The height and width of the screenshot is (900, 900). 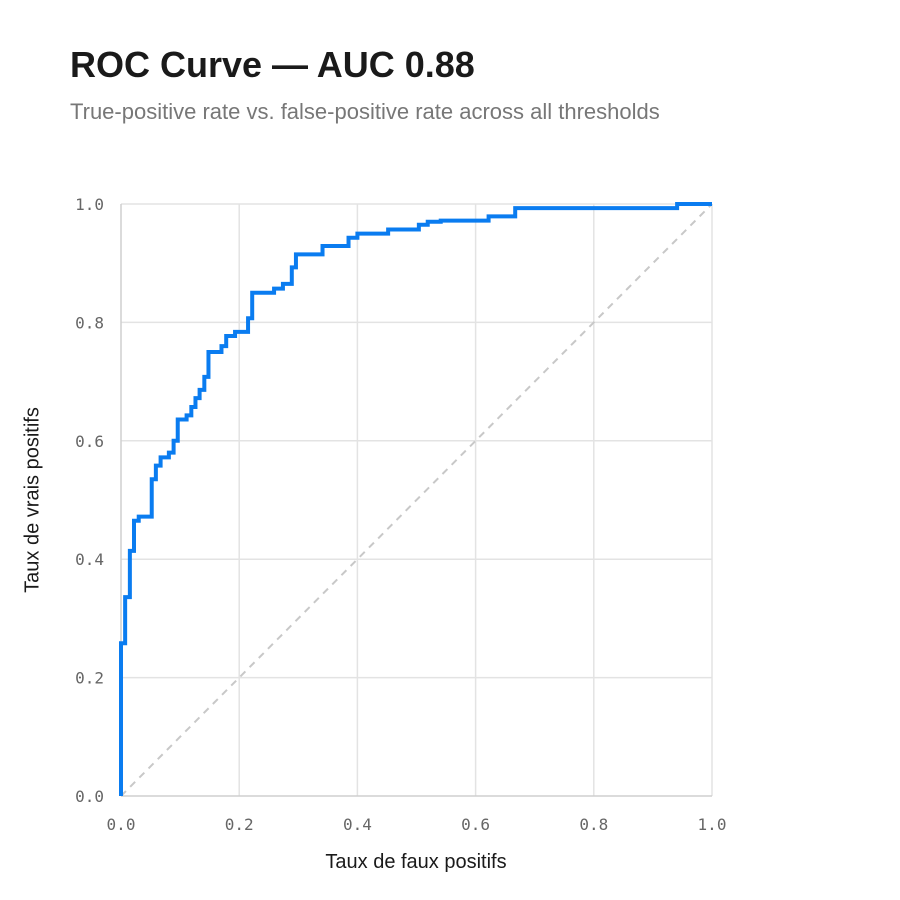 I want to click on y-tick-label: 0.4, so click(x=89, y=559).